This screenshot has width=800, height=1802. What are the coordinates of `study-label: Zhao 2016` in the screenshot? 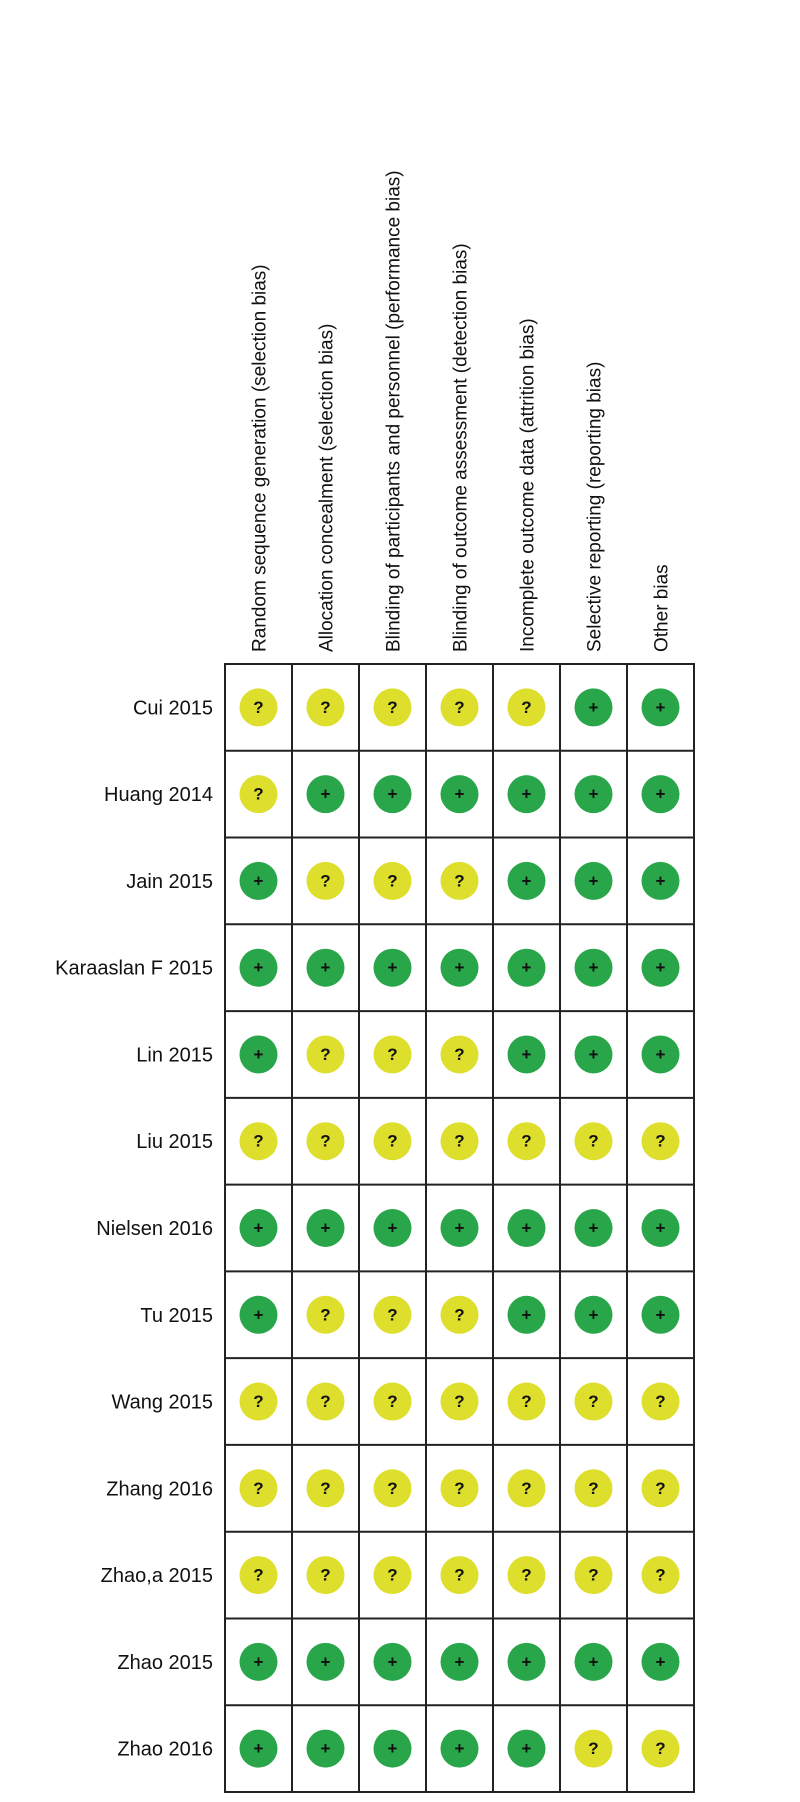 It's located at (165, 1750).